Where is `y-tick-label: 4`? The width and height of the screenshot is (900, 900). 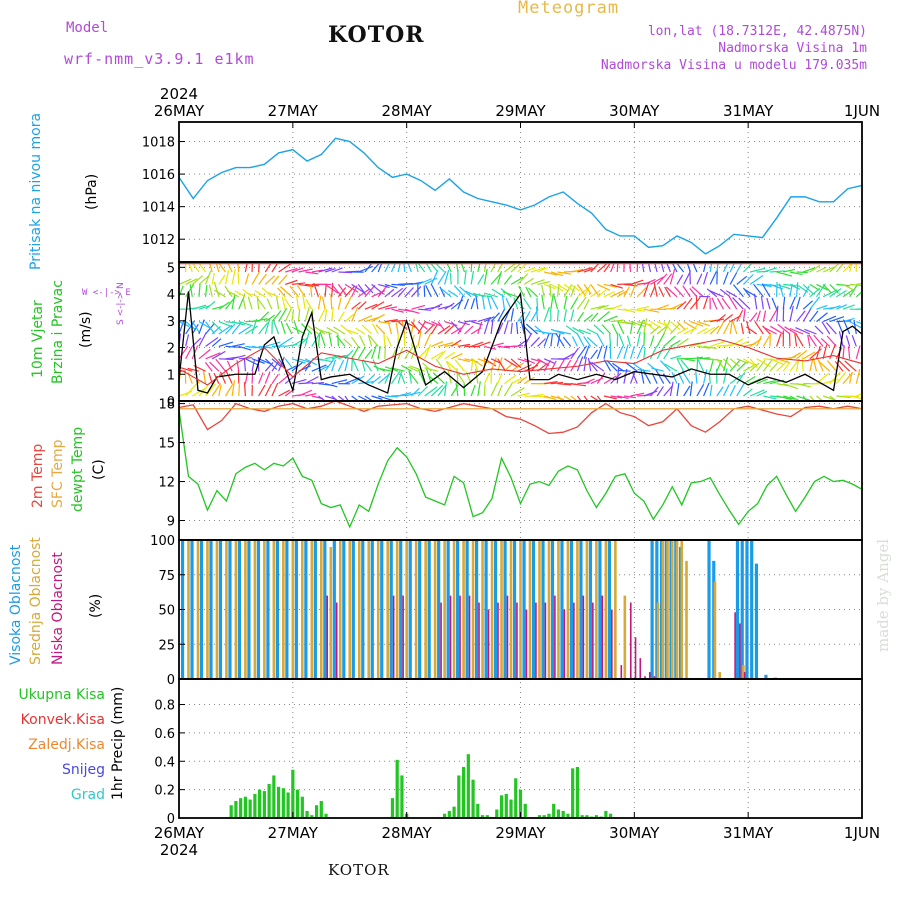 y-tick-label: 4 is located at coordinates (171, 295).